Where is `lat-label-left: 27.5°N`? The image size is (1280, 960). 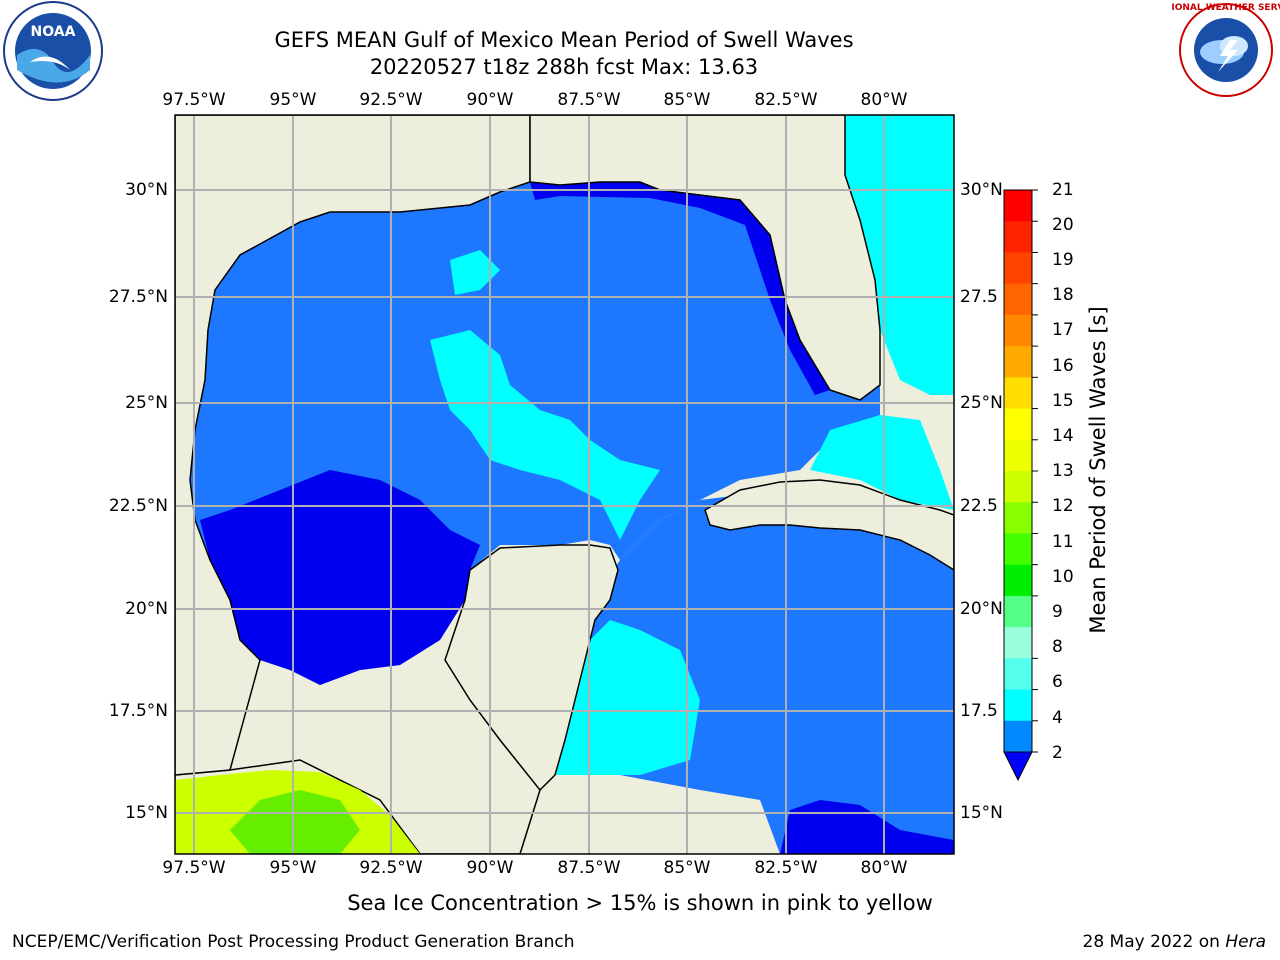
lat-label-left: 27.5°N is located at coordinates (138, 297).